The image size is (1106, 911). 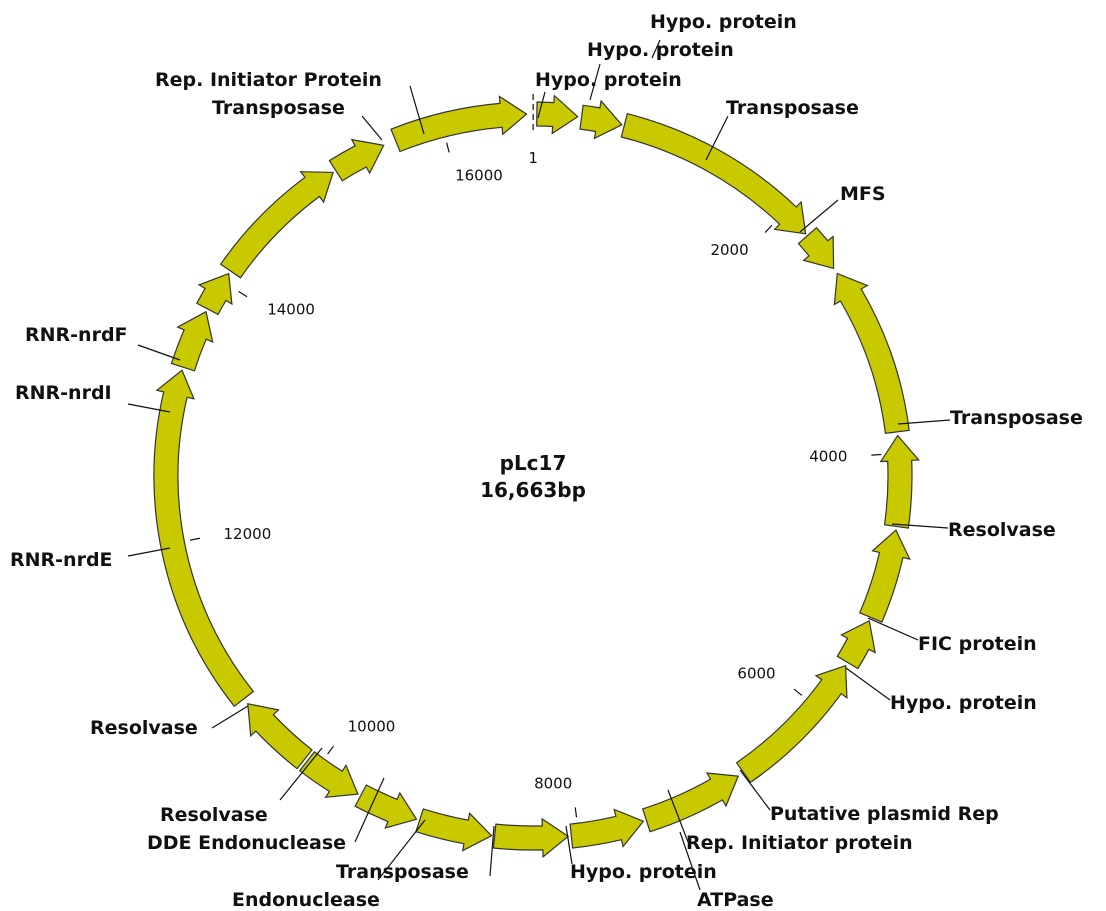 What do you see at coordinates (61, 560) in the screenshot?
I see `feature-label: RNR-nrdE` at bounding box center [61, 560].